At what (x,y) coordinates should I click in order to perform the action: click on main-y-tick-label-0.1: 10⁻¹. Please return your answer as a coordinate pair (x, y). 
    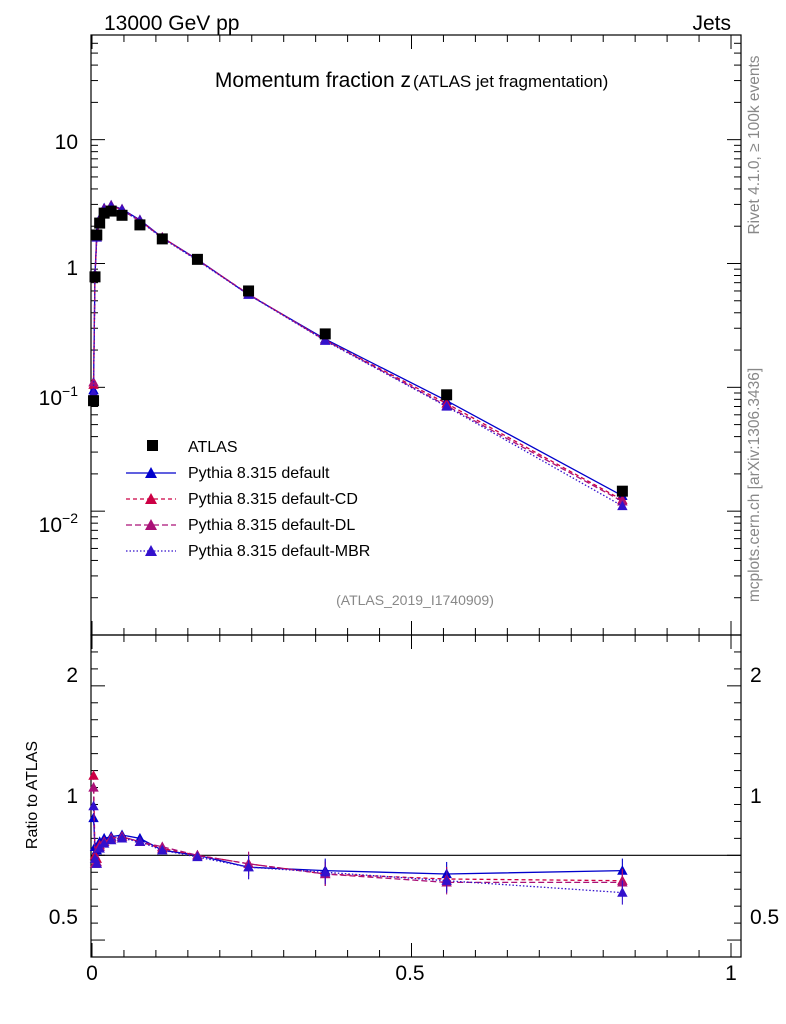
    Looking at the image, I should click on (59, 396).